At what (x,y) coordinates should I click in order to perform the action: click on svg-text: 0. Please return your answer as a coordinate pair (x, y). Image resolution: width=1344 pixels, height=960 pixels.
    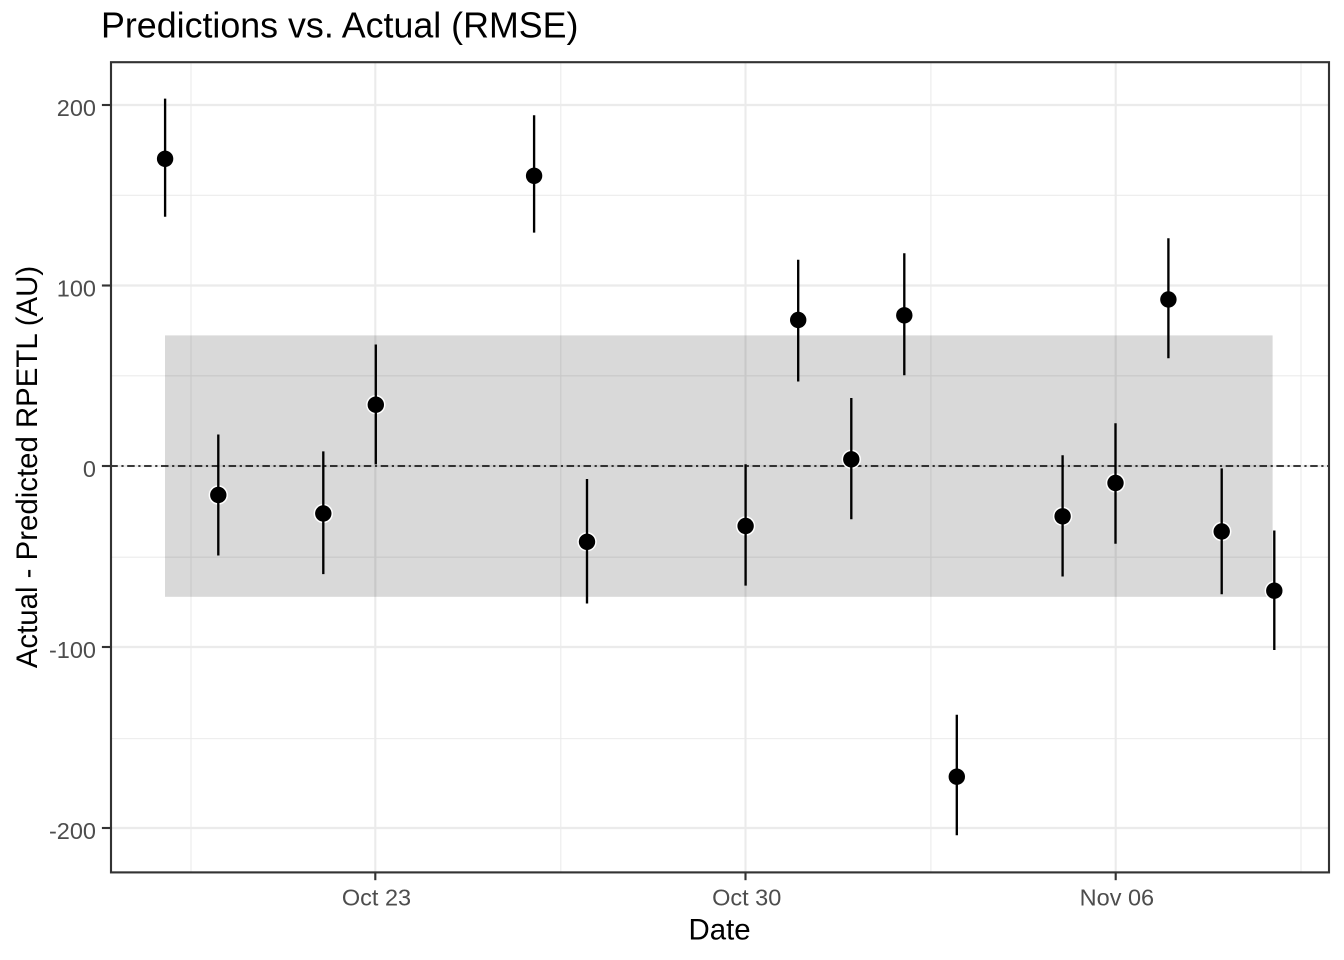
    Looking at the image, I should click on (89, 469).